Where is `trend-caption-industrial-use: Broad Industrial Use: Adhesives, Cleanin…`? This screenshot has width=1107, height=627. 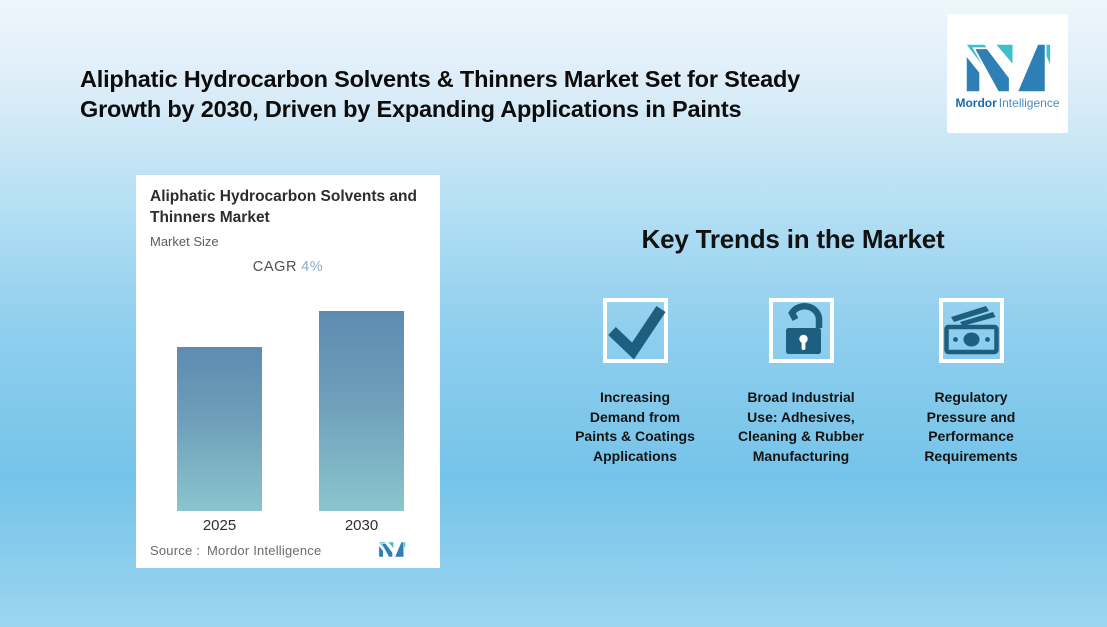 trend-caption-industrial-use: Broad Industrial Use: Adhesives, Cleanin… is located at coordinates (801, 427).